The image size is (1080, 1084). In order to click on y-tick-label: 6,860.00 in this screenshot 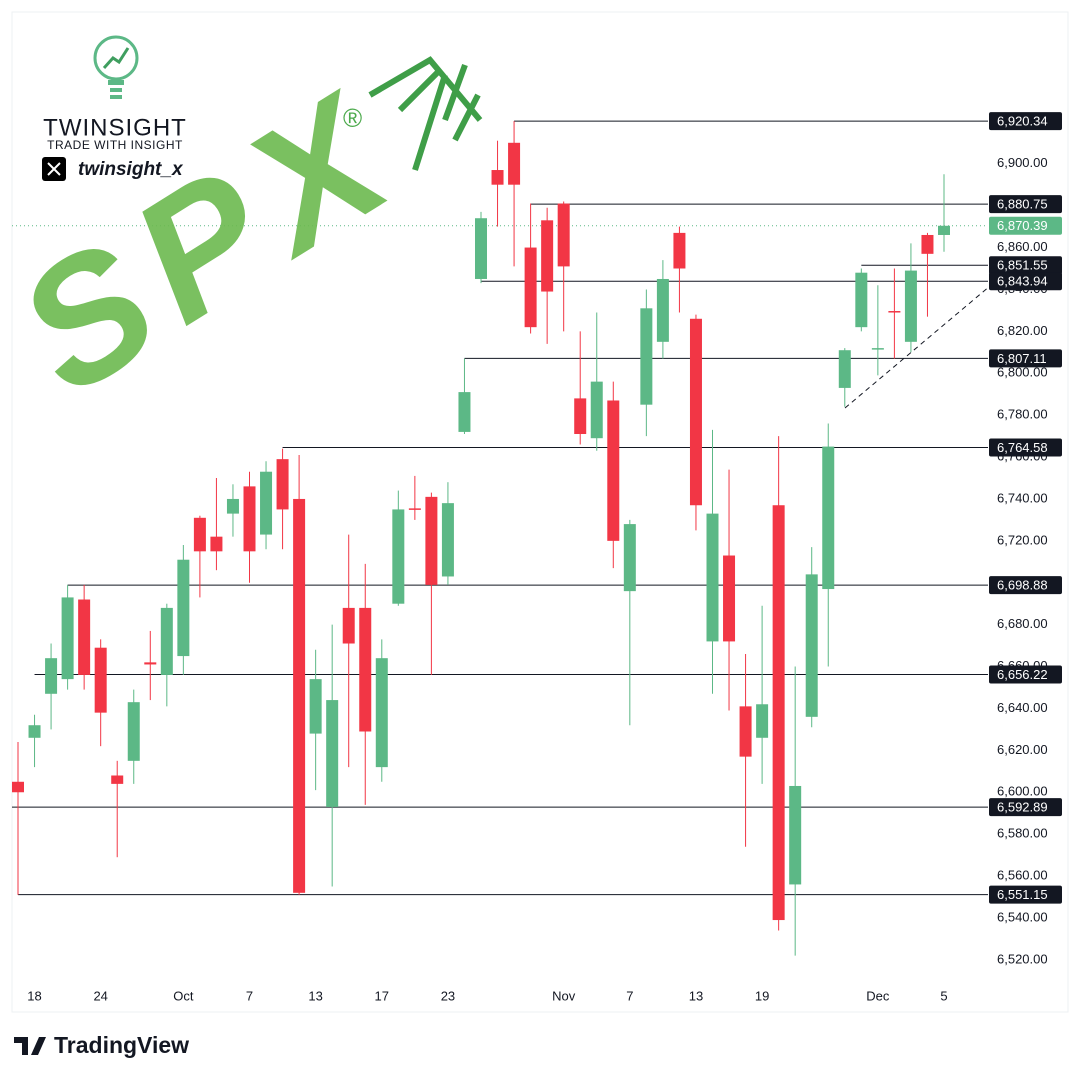, I will do `click(1022, 246)`.